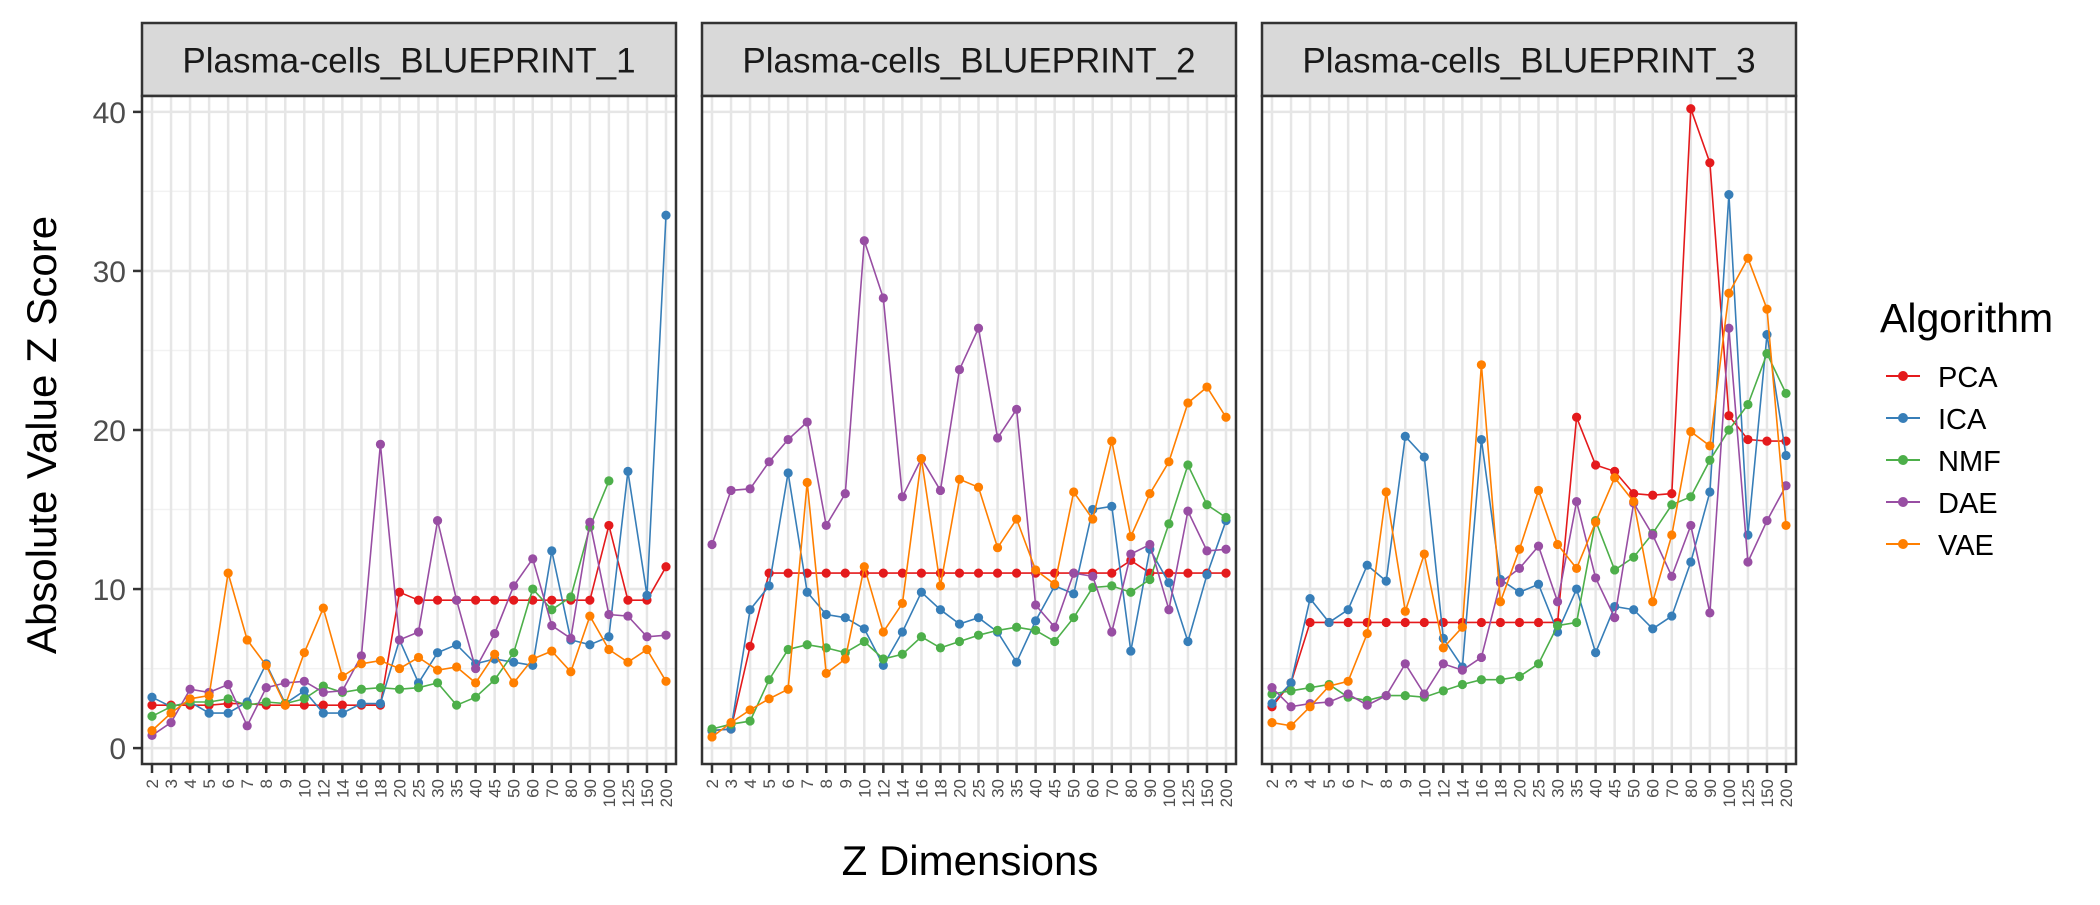  I want to click on x-tick-label: 35, so click(457, 788).